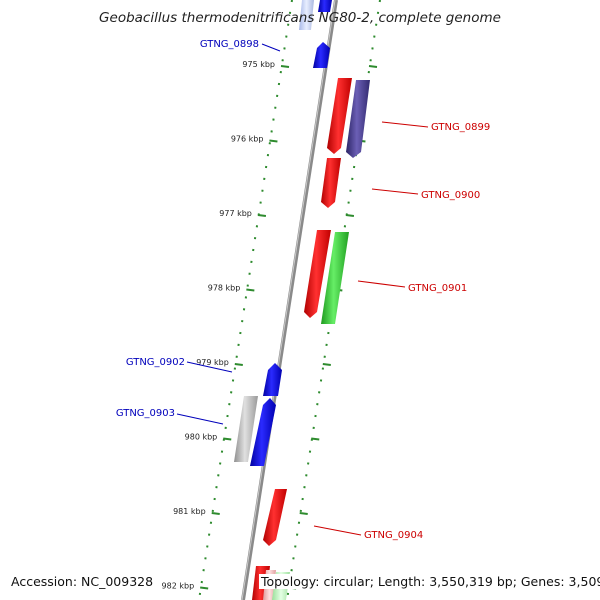 This screenshot has height=600, width=600. What do you see at coordinates (246, 429) in the screenshot?
I see `gene-gray-0903-neighbor` at bounding box center [246, 429].